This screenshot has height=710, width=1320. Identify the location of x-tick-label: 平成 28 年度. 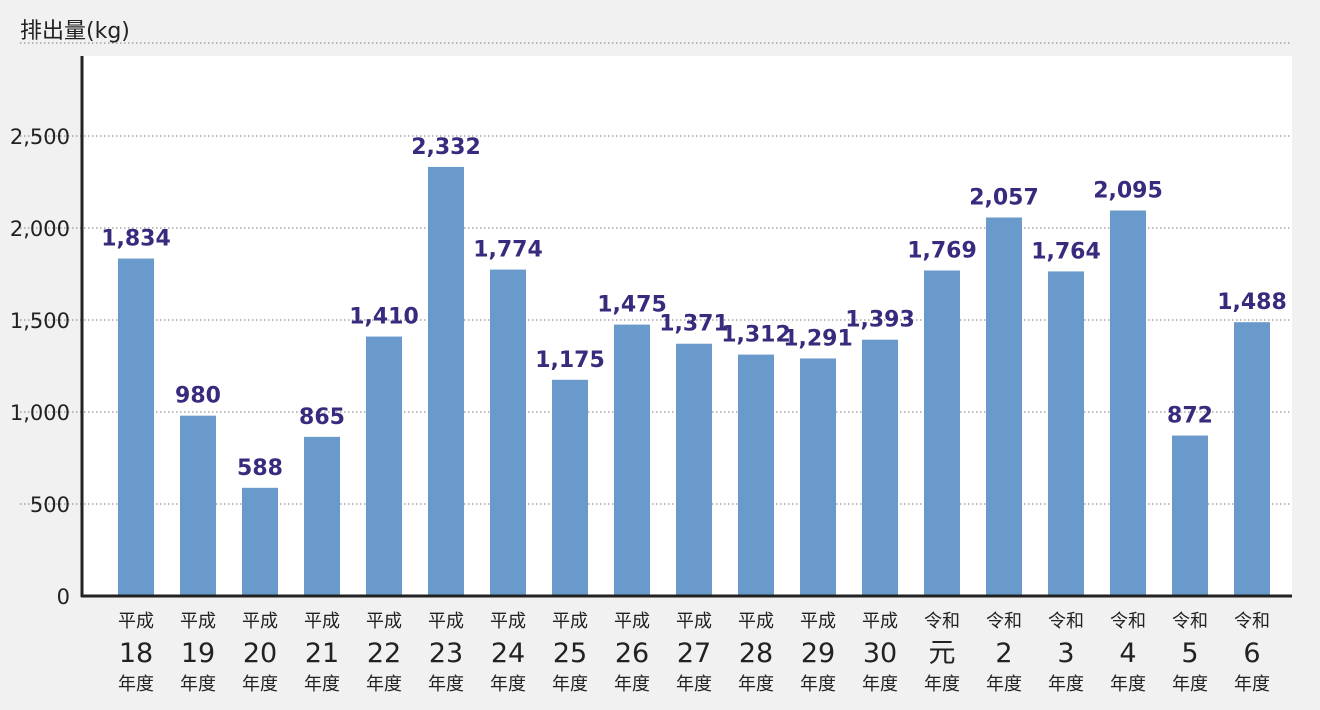
(756, 653).